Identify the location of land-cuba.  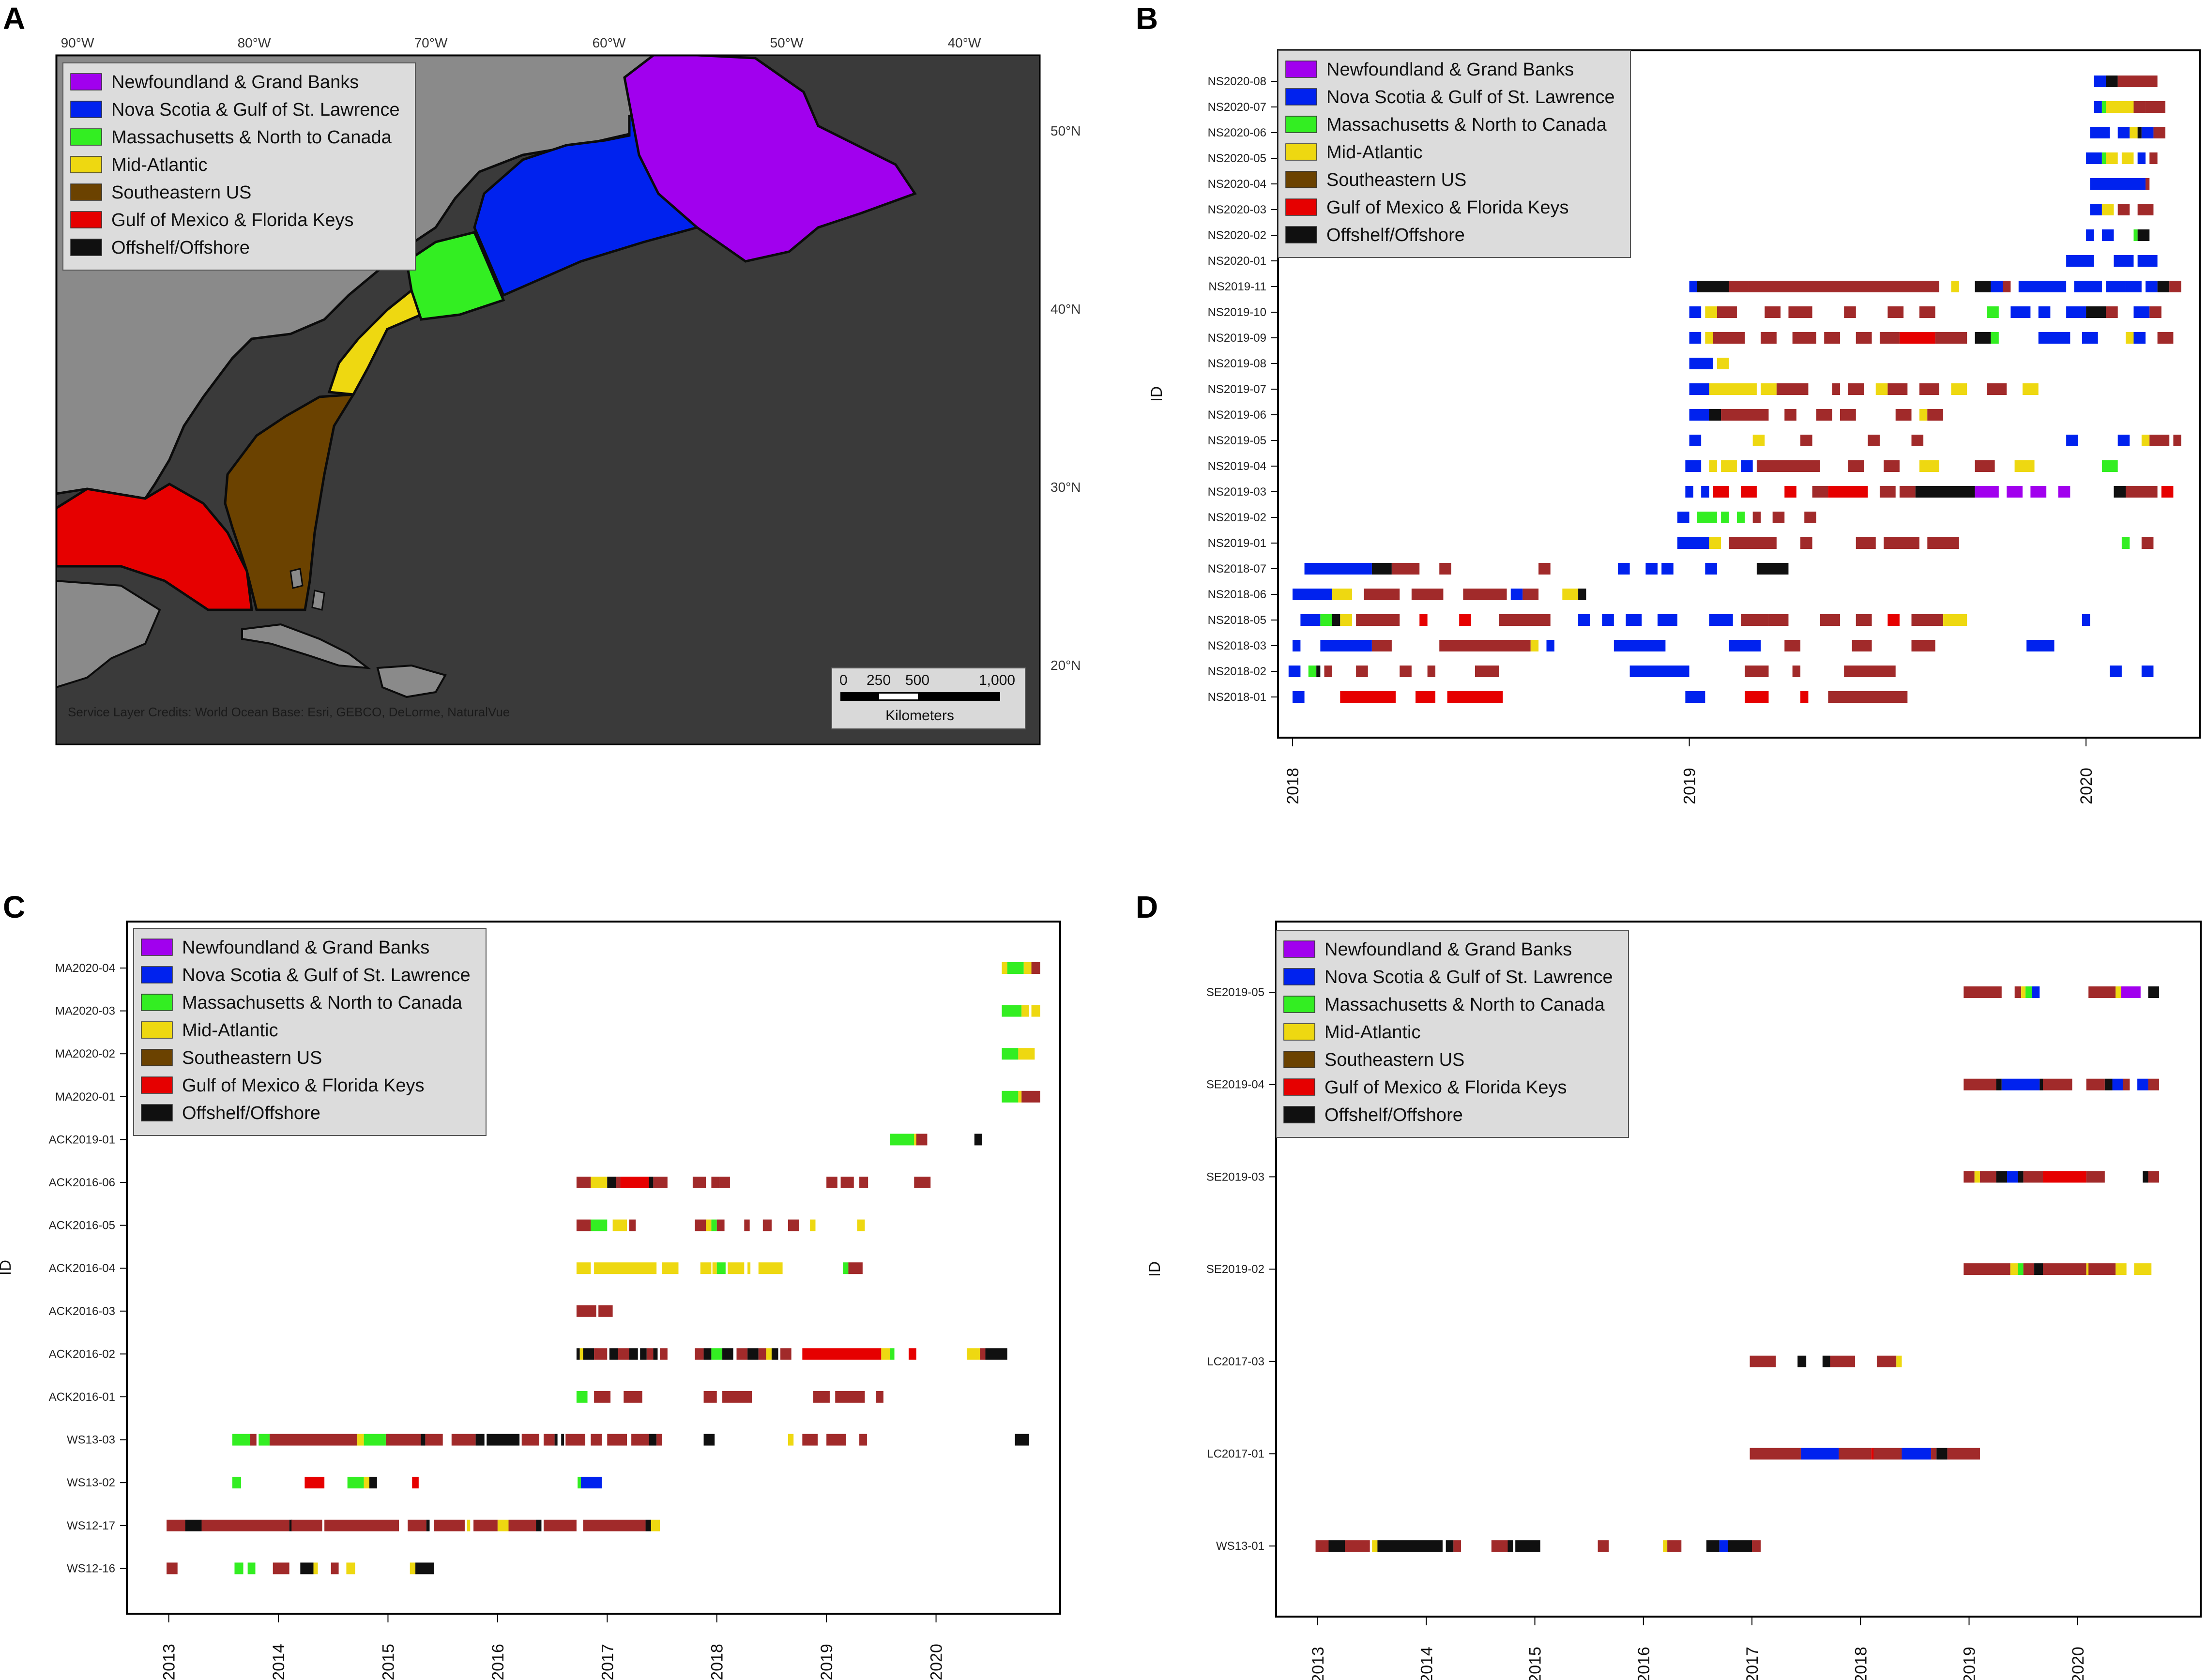
(306, 646).